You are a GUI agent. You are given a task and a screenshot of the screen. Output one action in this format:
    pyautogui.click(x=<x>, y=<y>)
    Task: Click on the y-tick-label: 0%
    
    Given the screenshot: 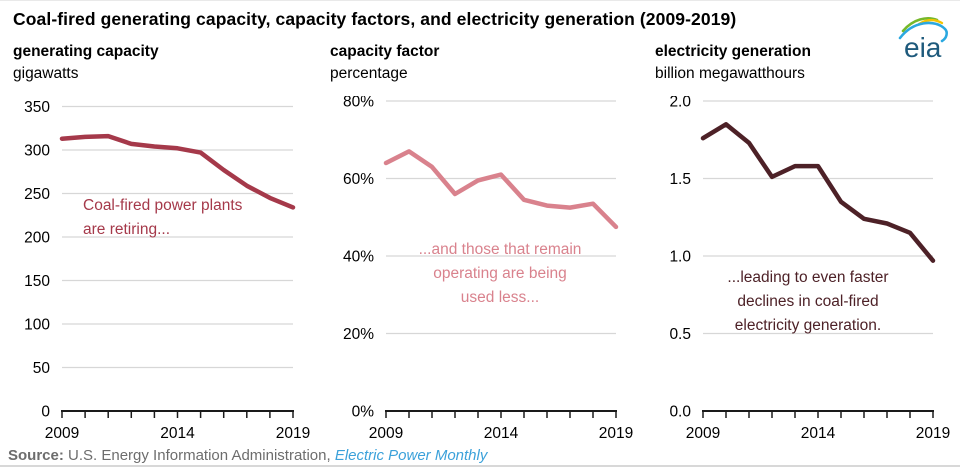 What is the action you would take?
    pyautogui.click(x=363, y=412)
    